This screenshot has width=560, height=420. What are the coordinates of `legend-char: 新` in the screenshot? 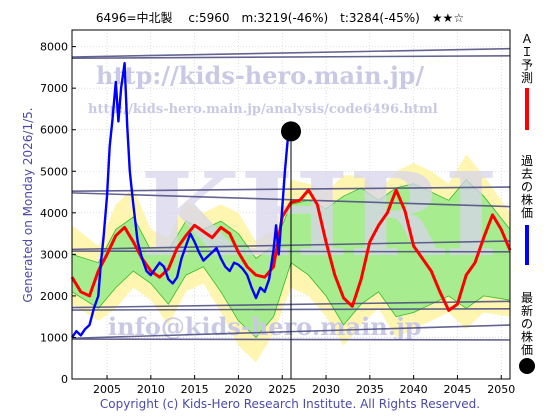 It's located at (527, 310).